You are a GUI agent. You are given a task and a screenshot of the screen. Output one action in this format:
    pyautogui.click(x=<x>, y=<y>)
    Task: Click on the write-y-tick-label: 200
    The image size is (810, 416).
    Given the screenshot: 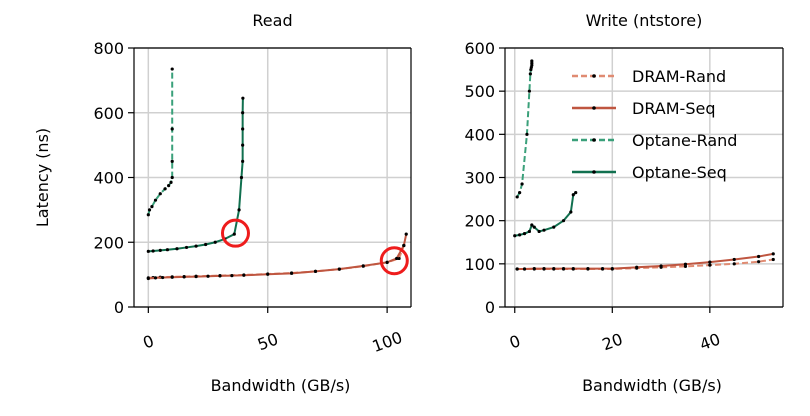 What is the action you would take?
    pyautogui.click(x=479, y=221)
    